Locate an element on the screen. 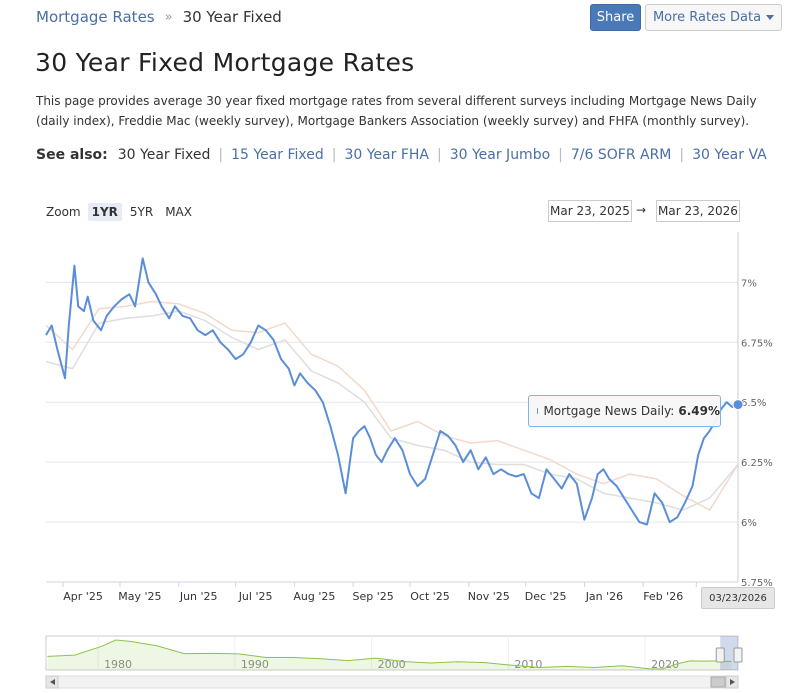  date-from-input: Mar 23, 2025 is located at coordinates (590, 211).